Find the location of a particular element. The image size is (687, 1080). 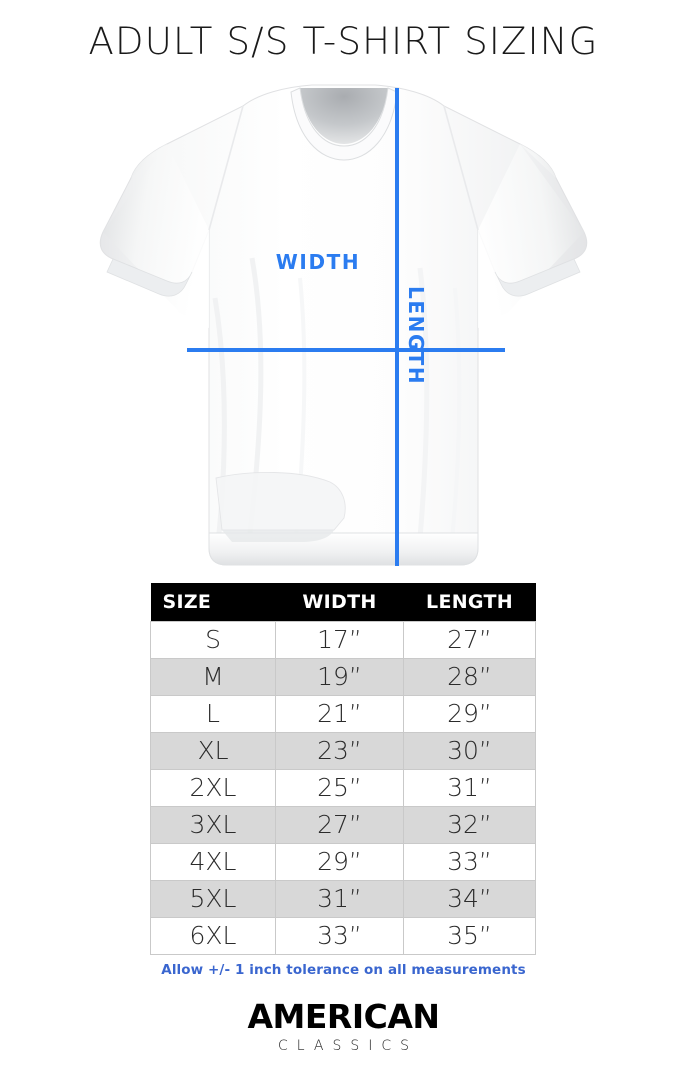

table-row: M 19” 28” is located at coordinates (343, 676).